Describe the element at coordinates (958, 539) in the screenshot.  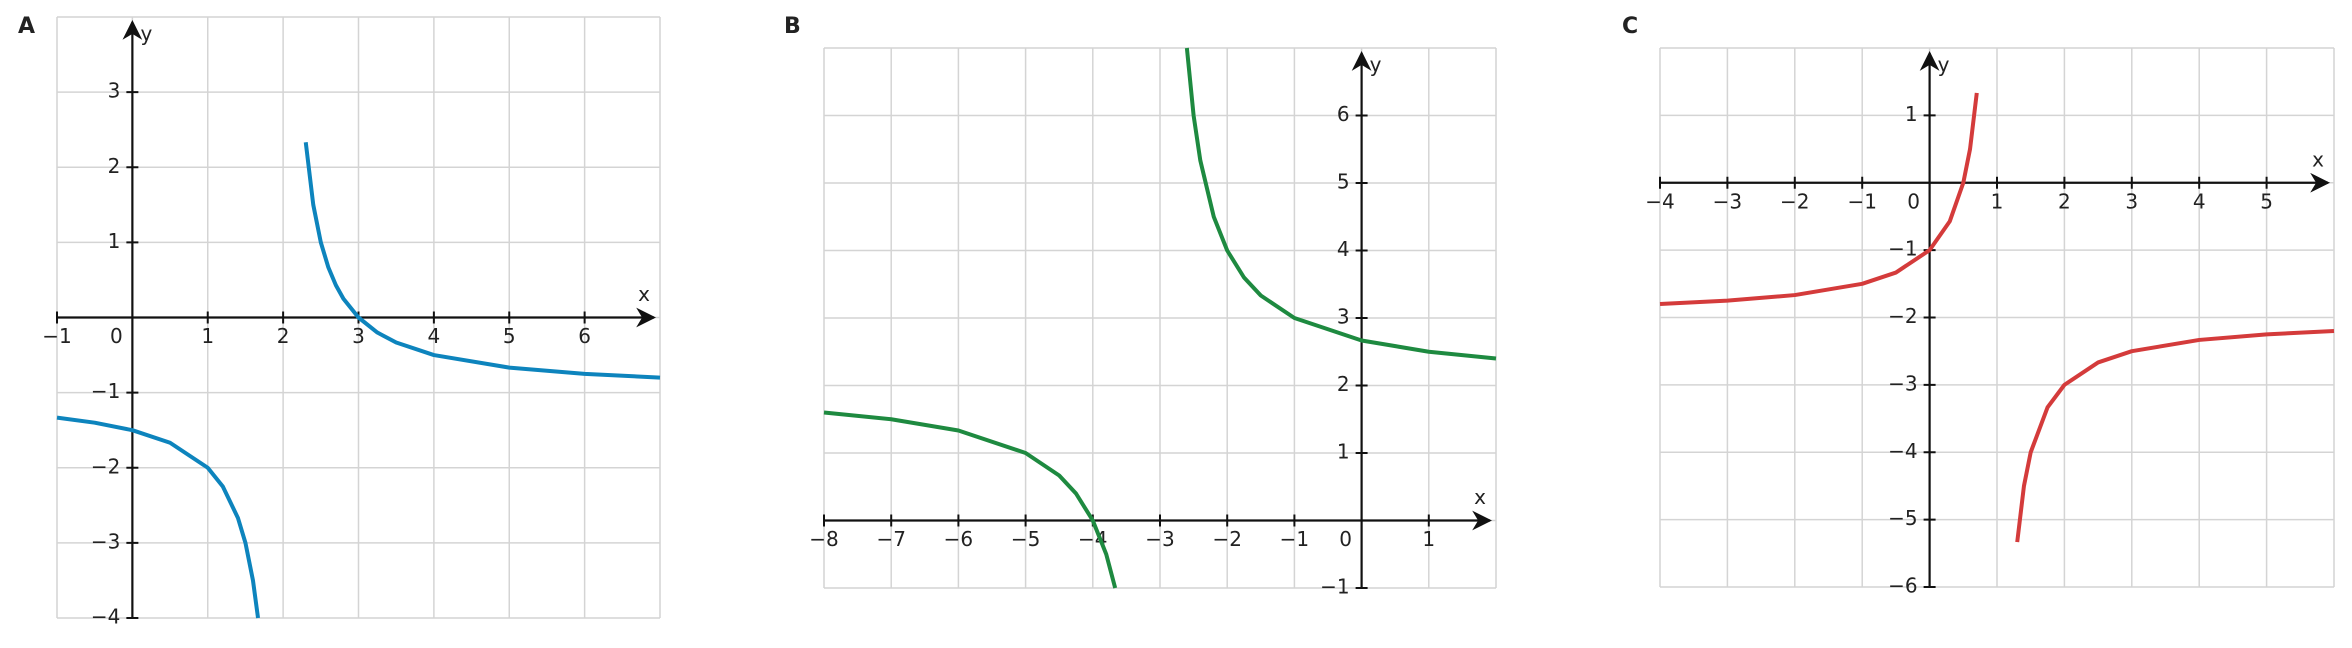
I see `x-tick-label: −6` at that location.